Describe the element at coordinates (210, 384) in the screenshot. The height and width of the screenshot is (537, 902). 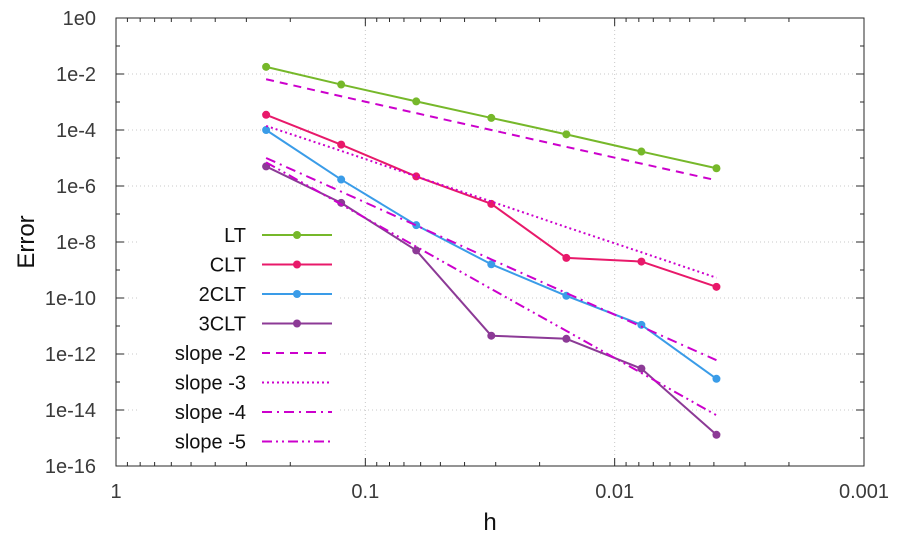
I see `legend-label-slope-3: slope -3` at that location.